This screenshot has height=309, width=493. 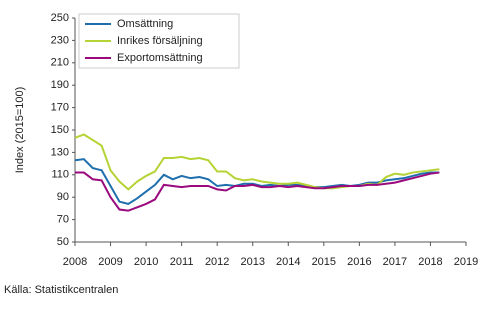 I want to click on x-tick-label: 2012, so click(x=217, y=262).